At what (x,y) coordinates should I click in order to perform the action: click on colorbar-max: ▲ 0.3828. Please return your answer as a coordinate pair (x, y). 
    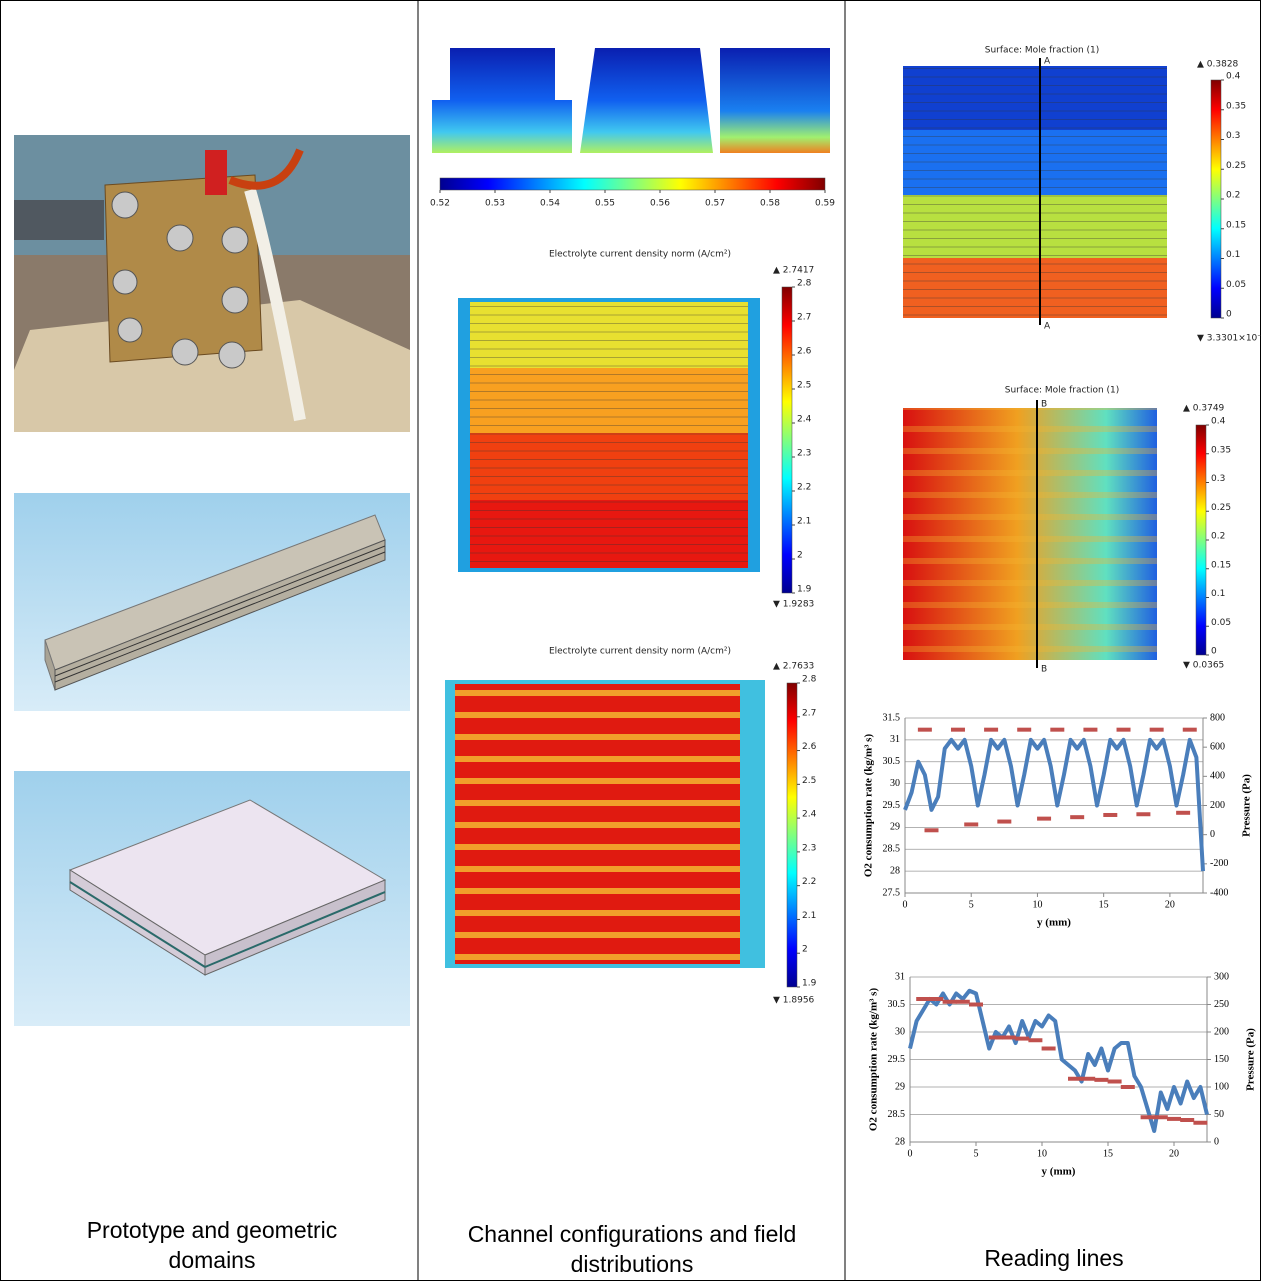
    Looking at the image, I should click on (1218, 65).